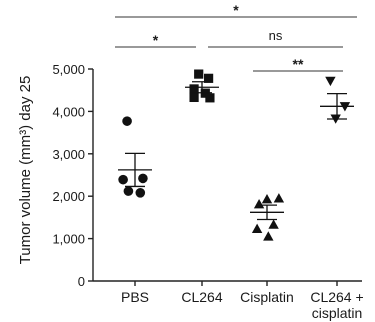 The width and height of the screenshot is (375, 322). Describe the element at coordinates (201, 297) in the screenshot. I see `x-tick-label: CL264` at that location.